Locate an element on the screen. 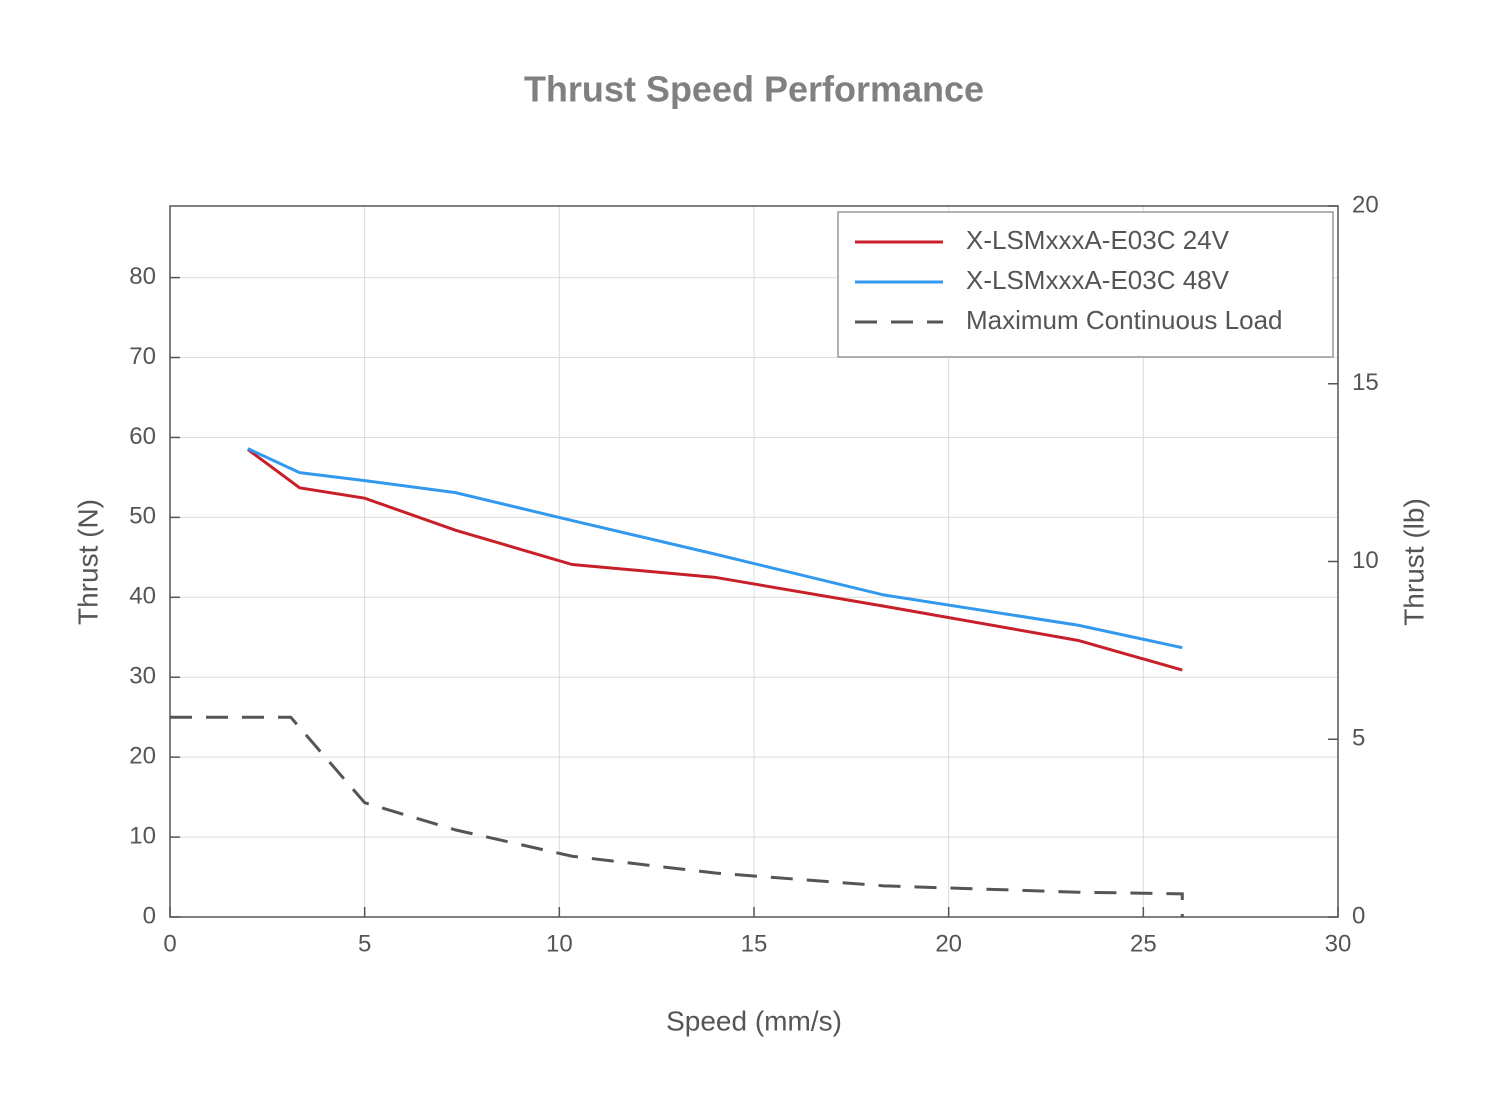  legend-label: X-LSMxxxA-E03C 48V is located at coordinates (1098, 280).